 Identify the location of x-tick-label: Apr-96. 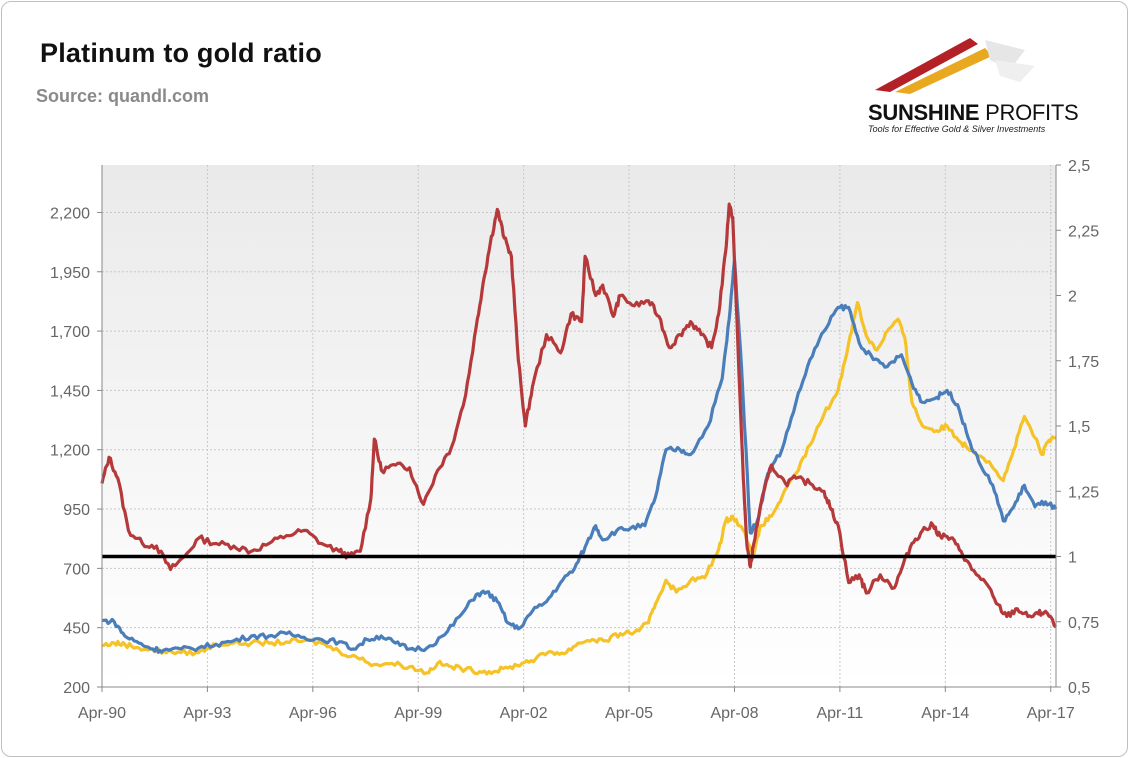
(313, 713).